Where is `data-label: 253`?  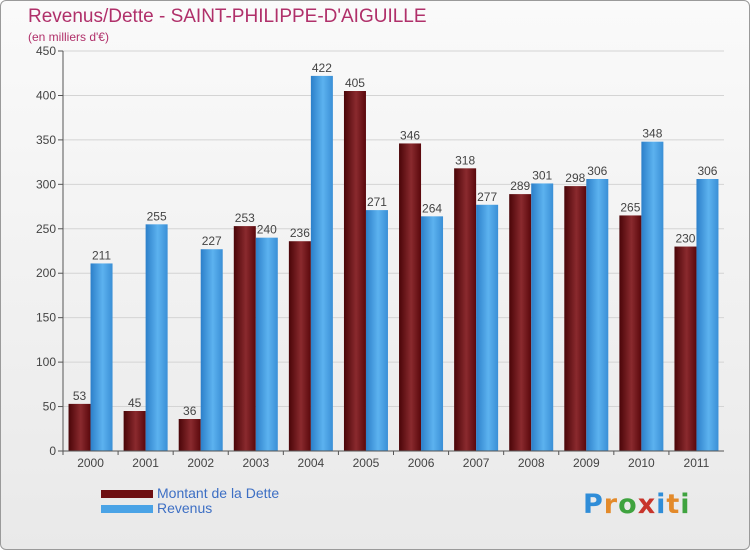 data-label: 253 is located at coordinates (245, 218).